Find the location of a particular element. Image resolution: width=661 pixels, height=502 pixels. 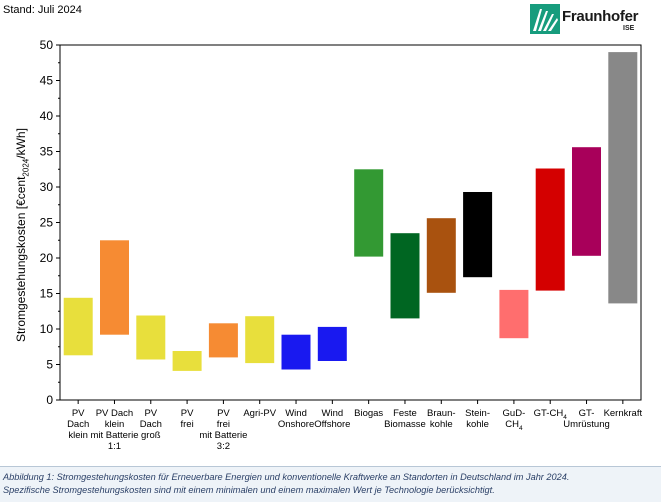

x-tick-label-line: Offshore is located at coordinates (332, 424).